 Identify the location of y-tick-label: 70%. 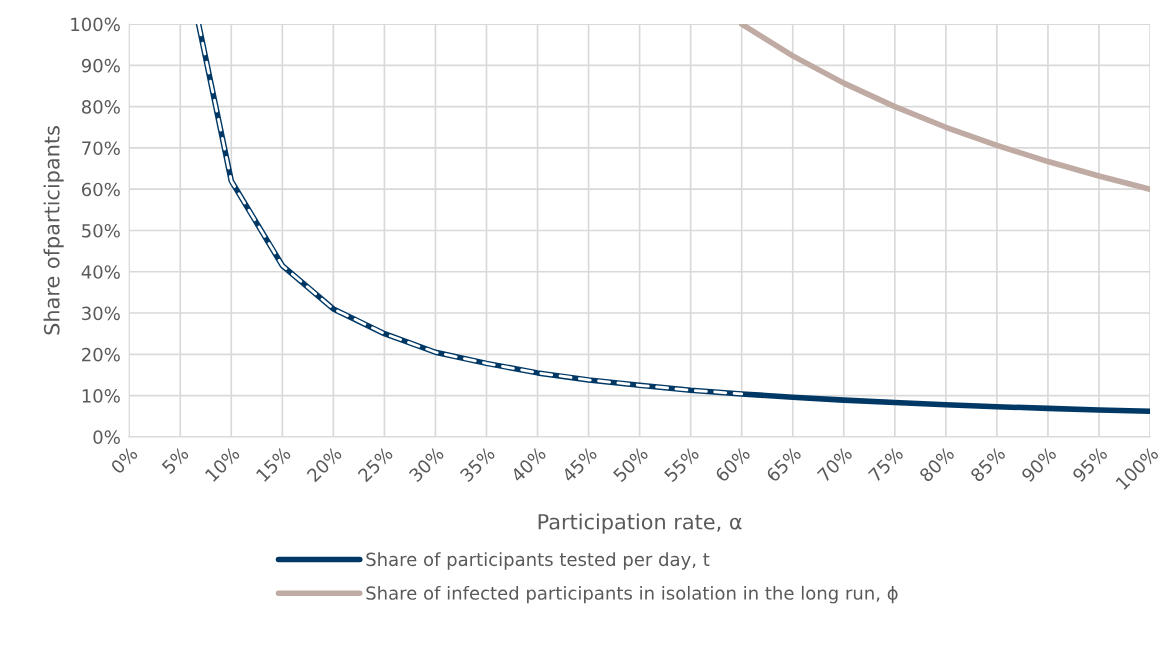
(101, 148).